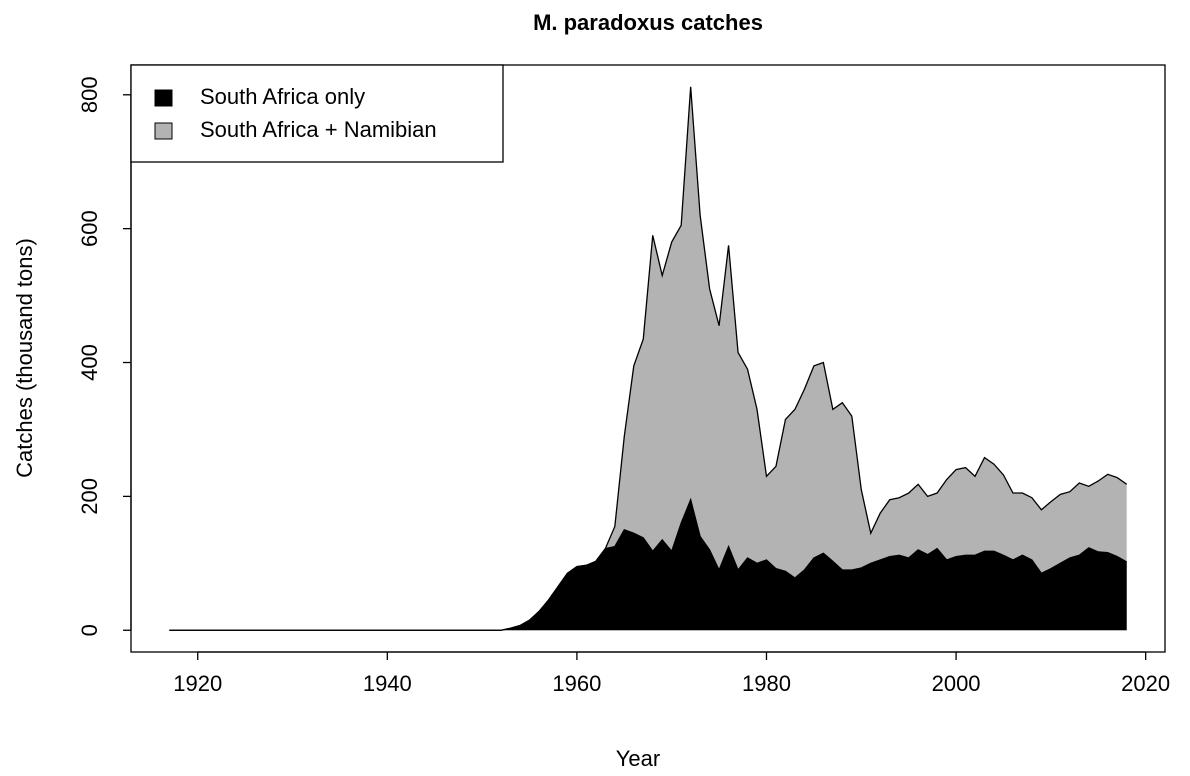  Describe the element at coordinates (282, 96) in the screenshot. I see `legend-label: South Africa only` at that location.